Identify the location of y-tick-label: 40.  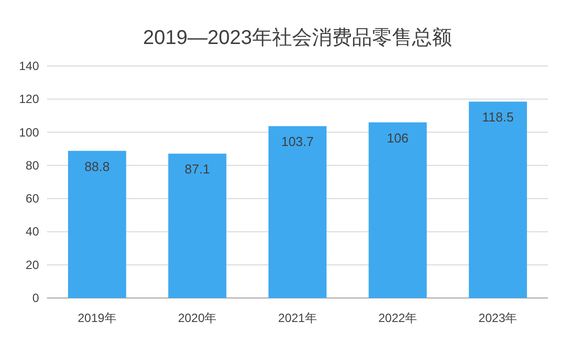
(33, 231).